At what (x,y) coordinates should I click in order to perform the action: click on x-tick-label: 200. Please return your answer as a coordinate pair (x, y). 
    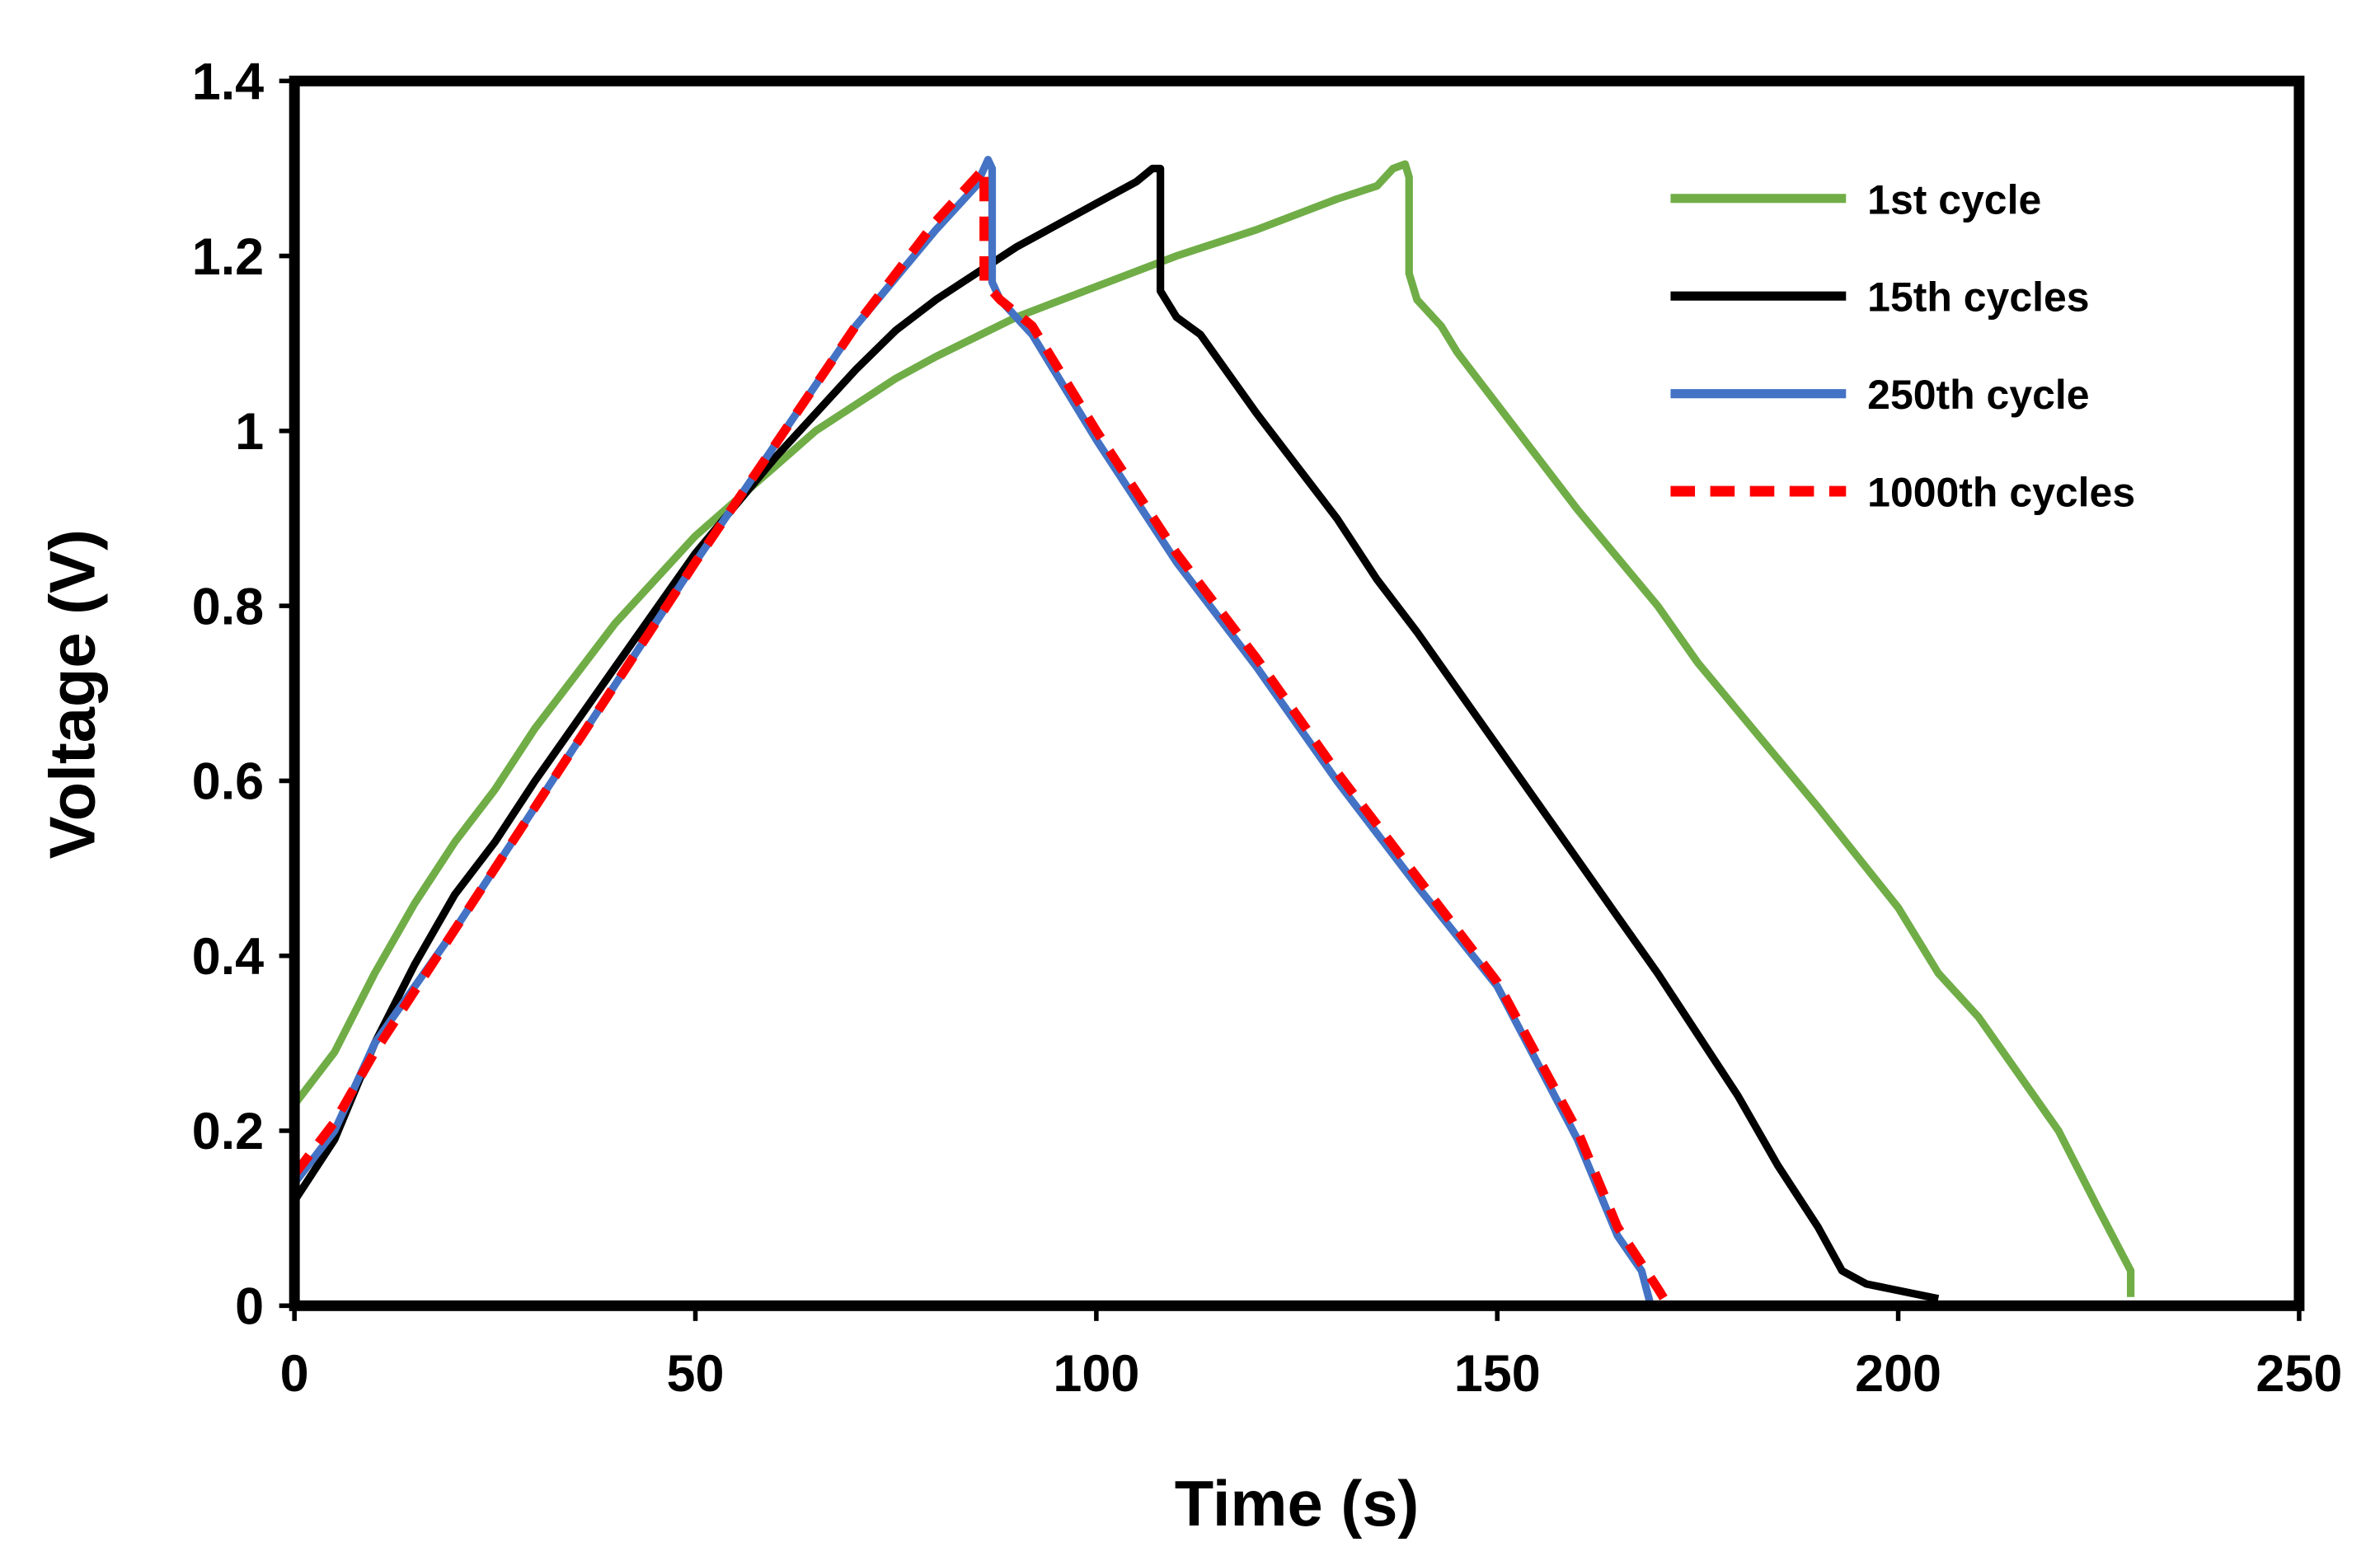
    Looking at the image, I should click on (1898, 1374).